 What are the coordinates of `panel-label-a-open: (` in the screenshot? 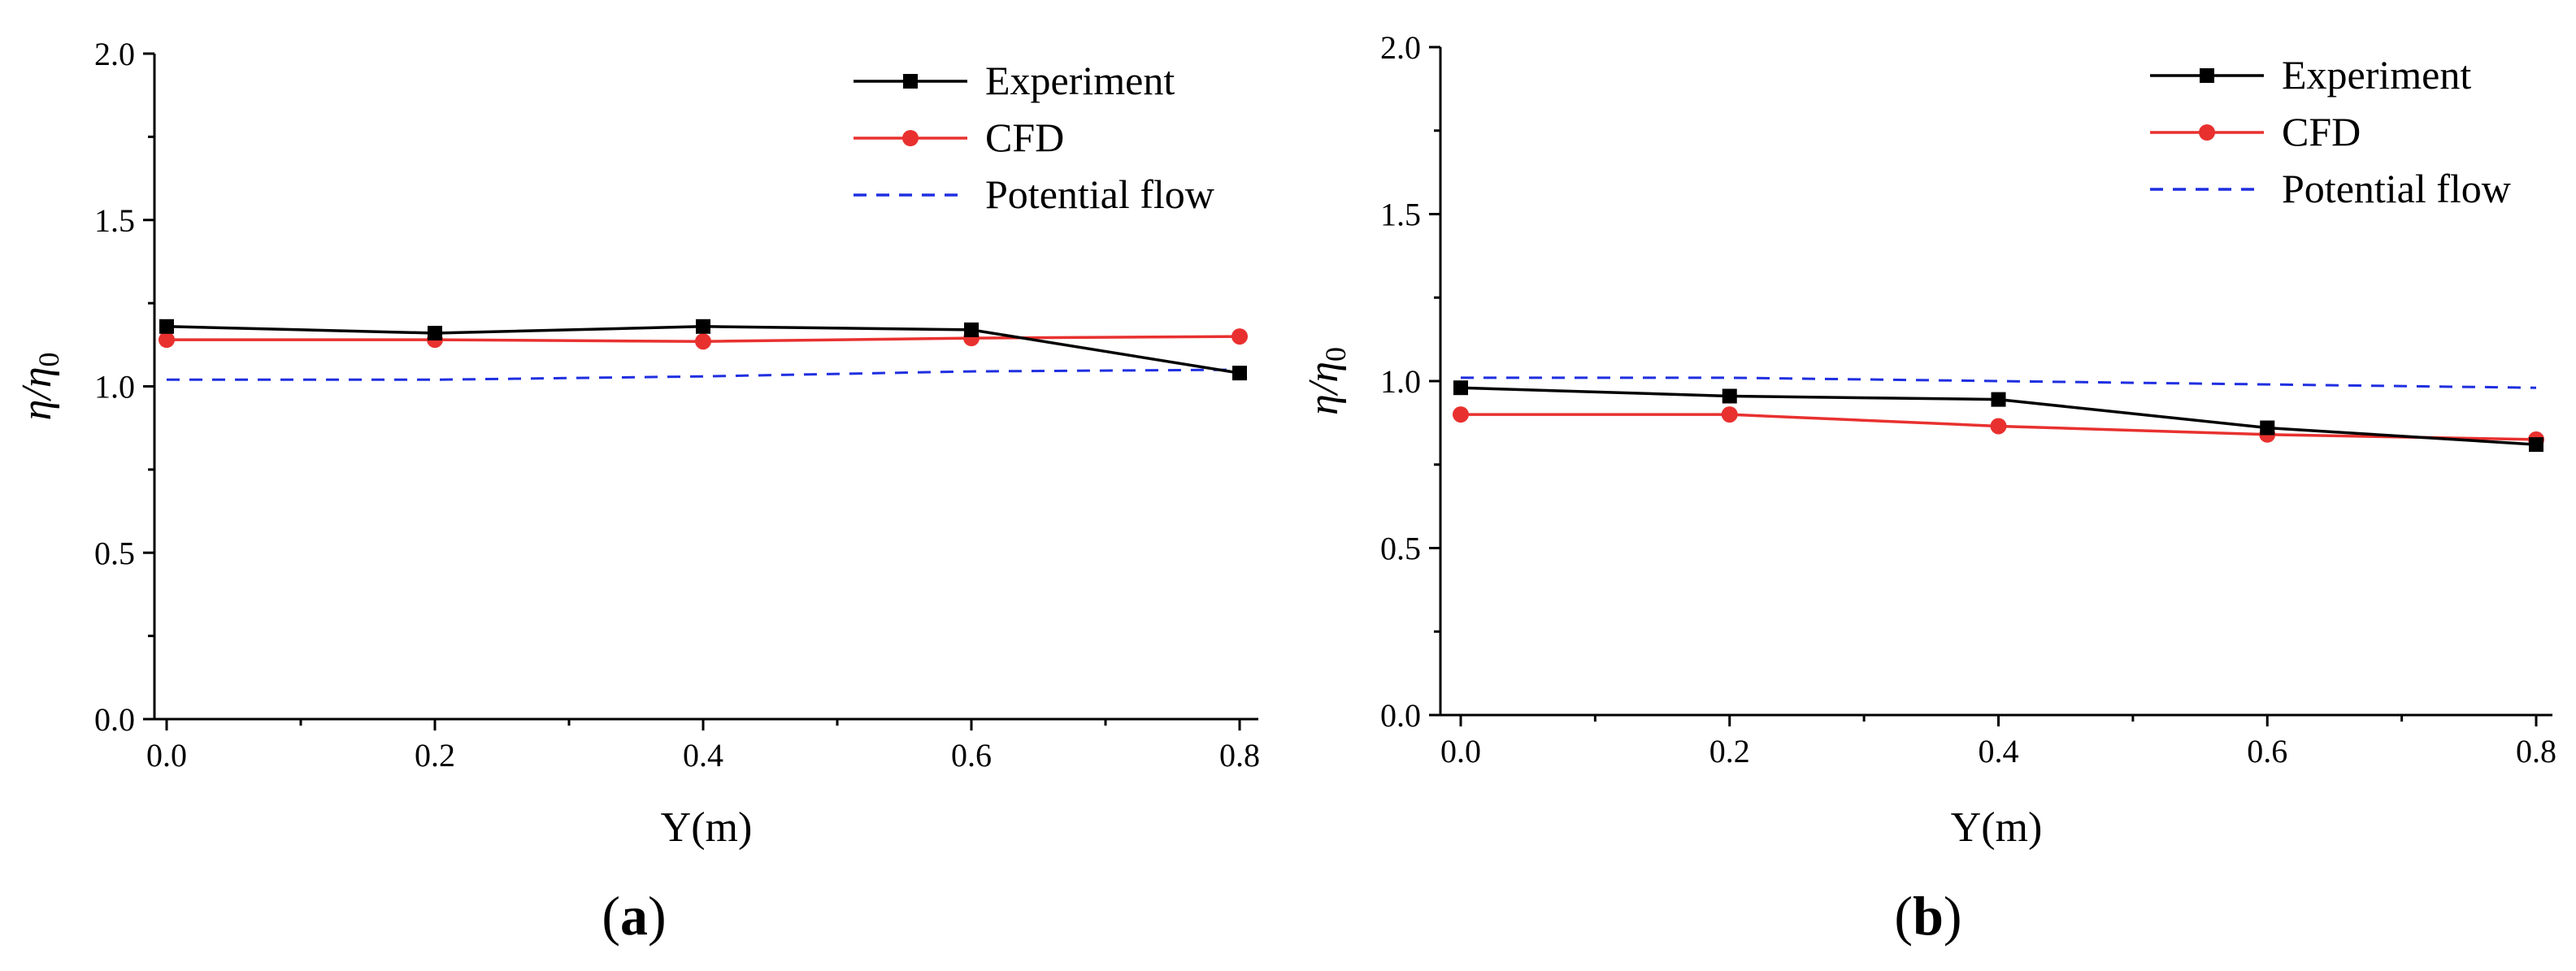 It's located at (611, 916).